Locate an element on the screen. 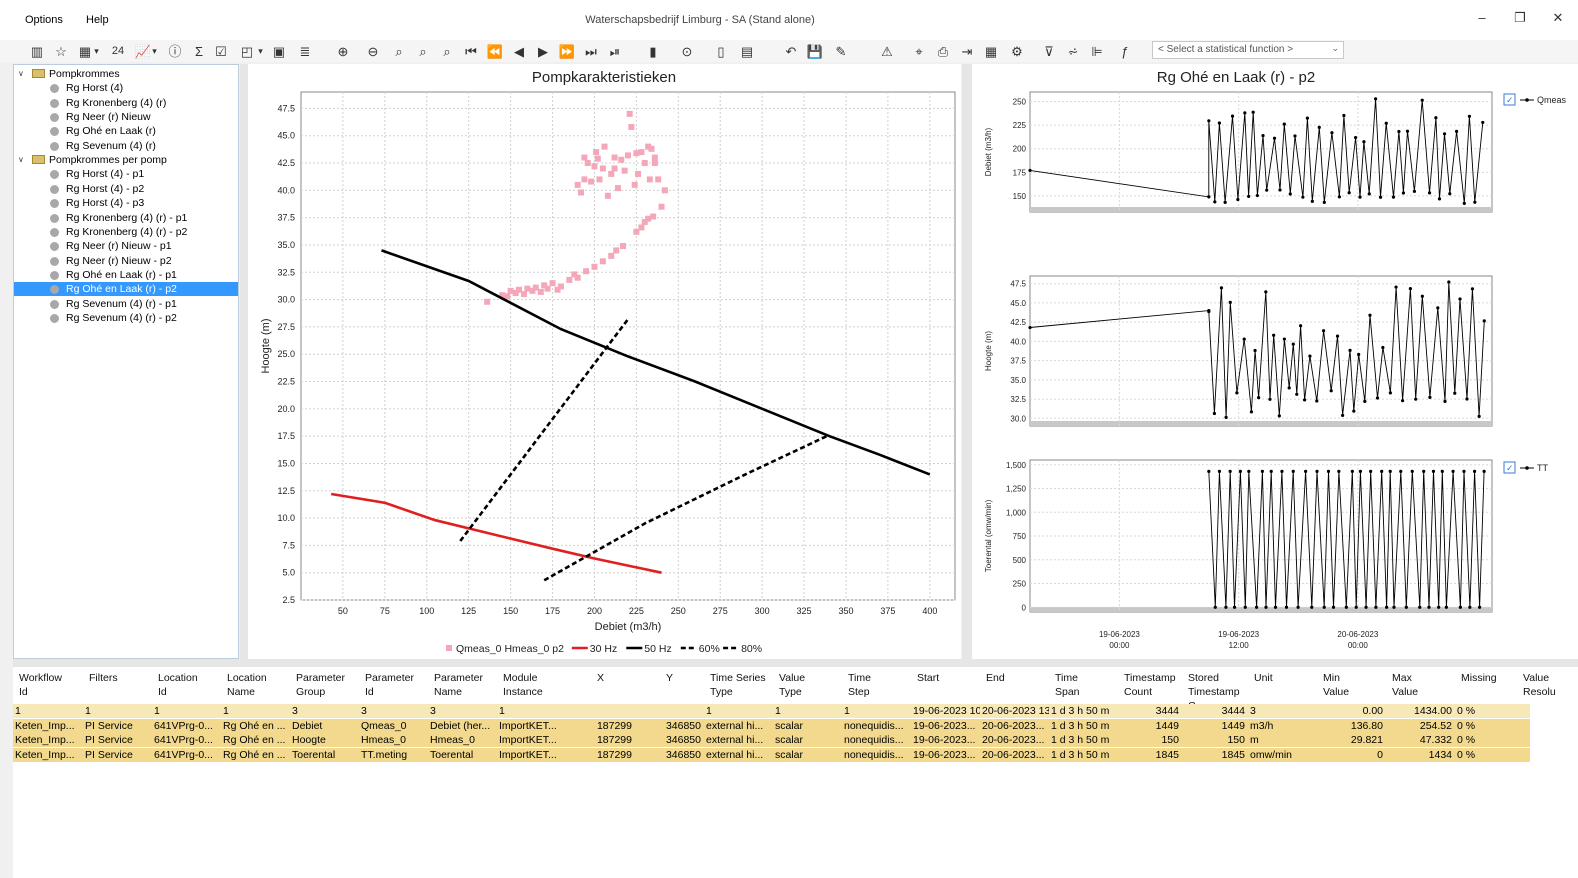 Image resolution: width=1578 pixels, height=878 pixels. tree-item: Rg Horst (4) - p2 is located at coordinates (126, 189).